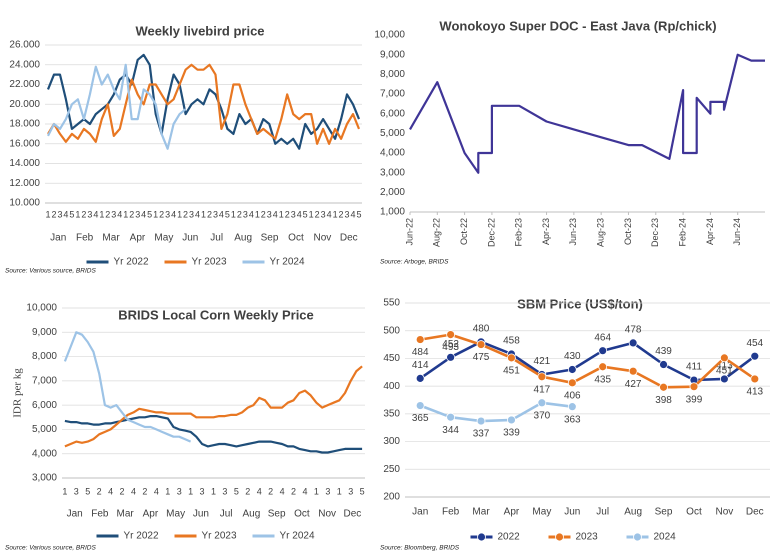 The height and width of the screenshot is (555, 777). What do you see at coordinates (24, 84) in the screenshot?
I see `y-tick-label: 22.000` at bounding box center [24, 84].